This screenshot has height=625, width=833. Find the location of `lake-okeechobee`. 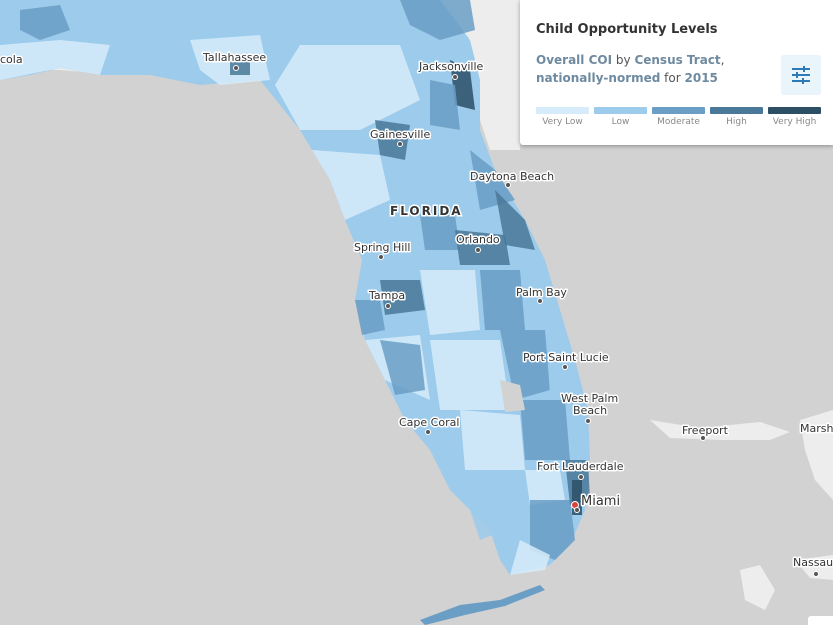

lake-okeechobee is located at coordinates (512, 396).